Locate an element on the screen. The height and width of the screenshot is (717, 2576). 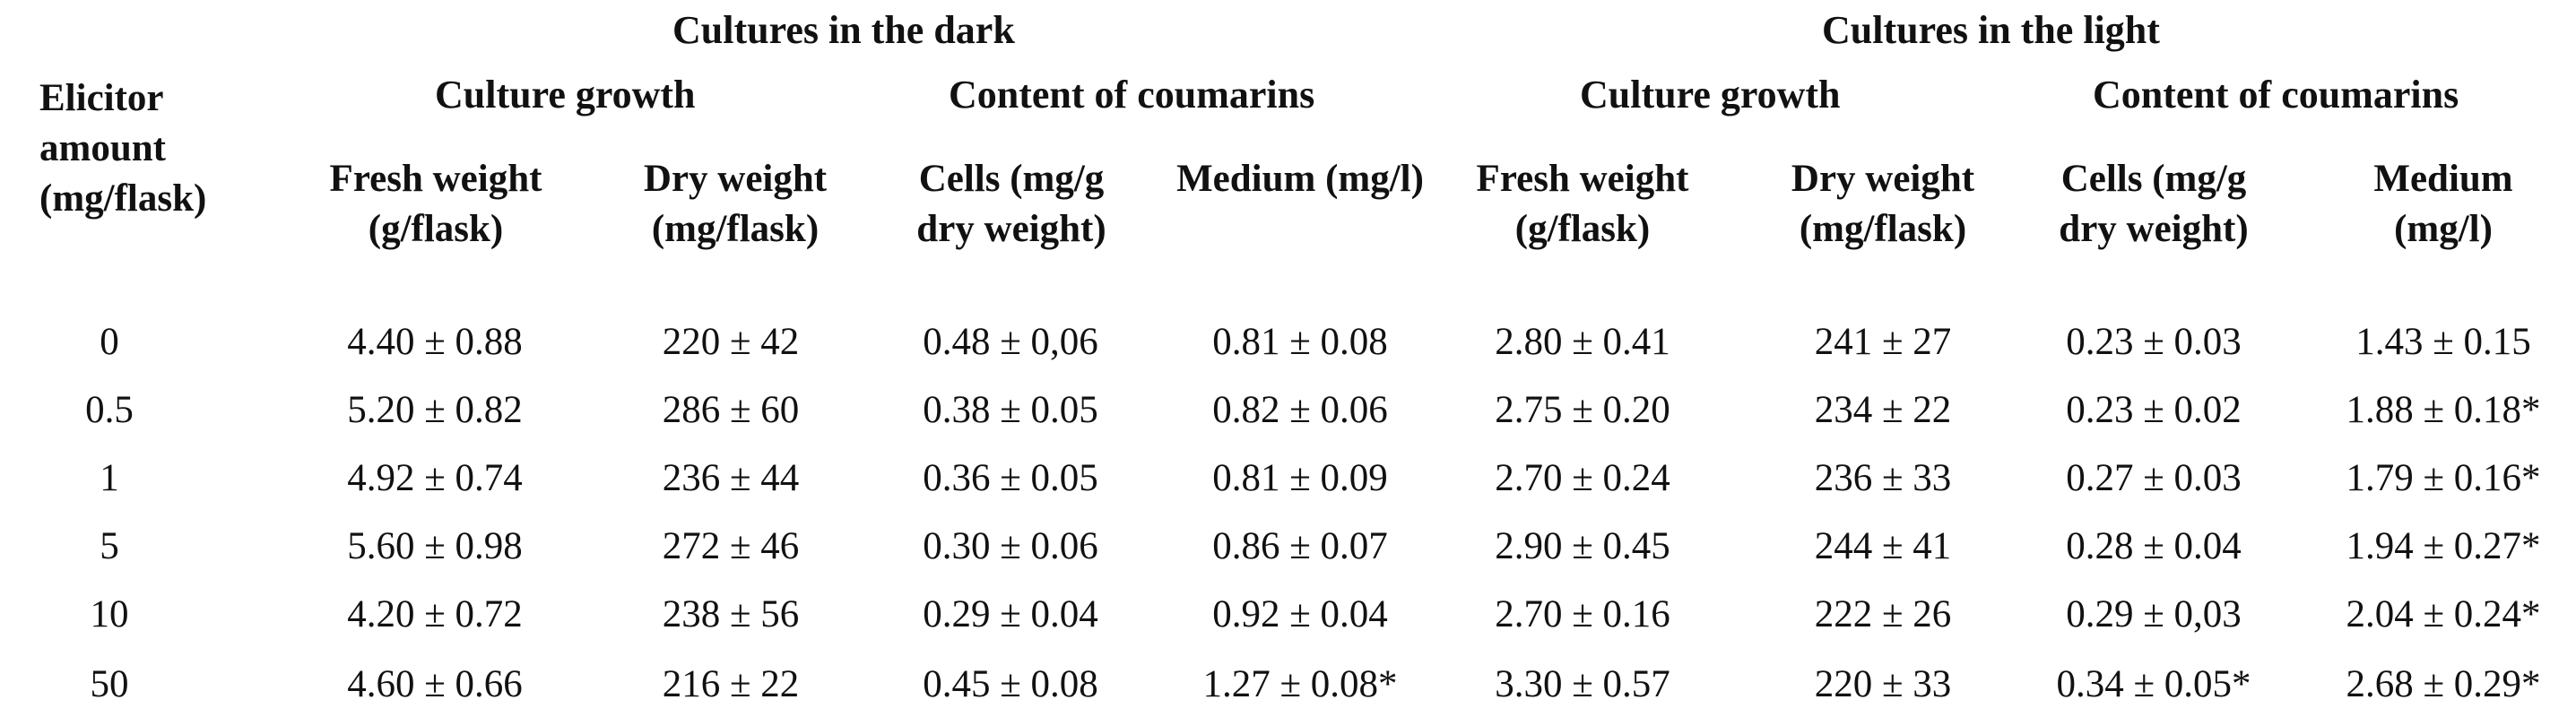
col-header-dark-dry-weight: Dry weight (mg/flask) is located at coordinates (735, 204).